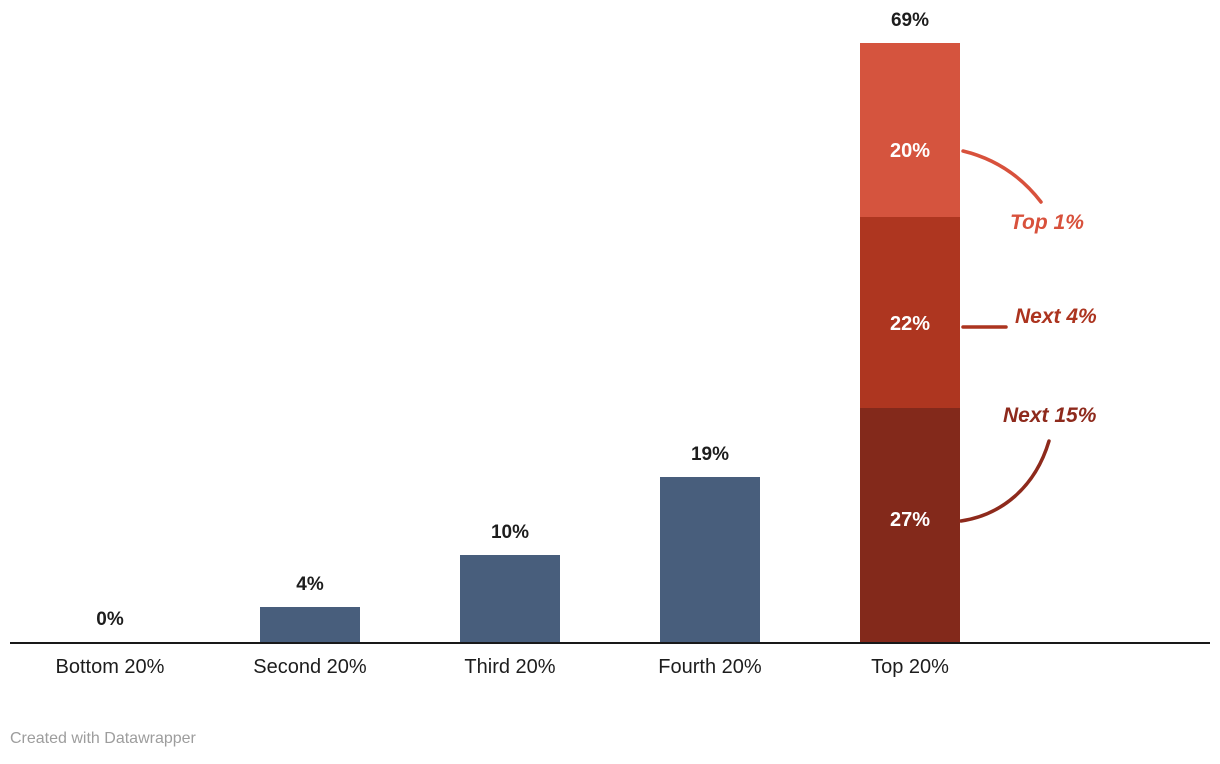 Image resolution: width=1220 pixels, height=764 pixels. What do you see at coordinates (910, 151) in the screenshot?
I see `segment-label-top-1: 20%` at bounding box center [910, 151].